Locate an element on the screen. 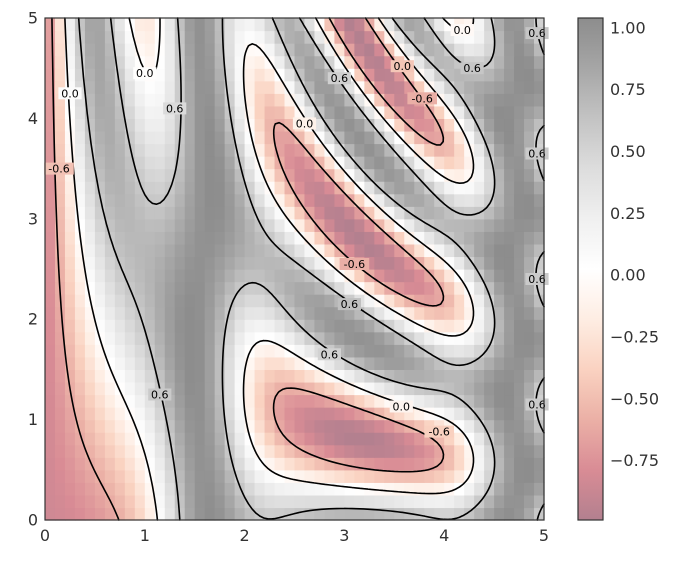 This screenshot has width=694, height=561. contour-label-text: 0.6 is located at coordinates (340, 78).